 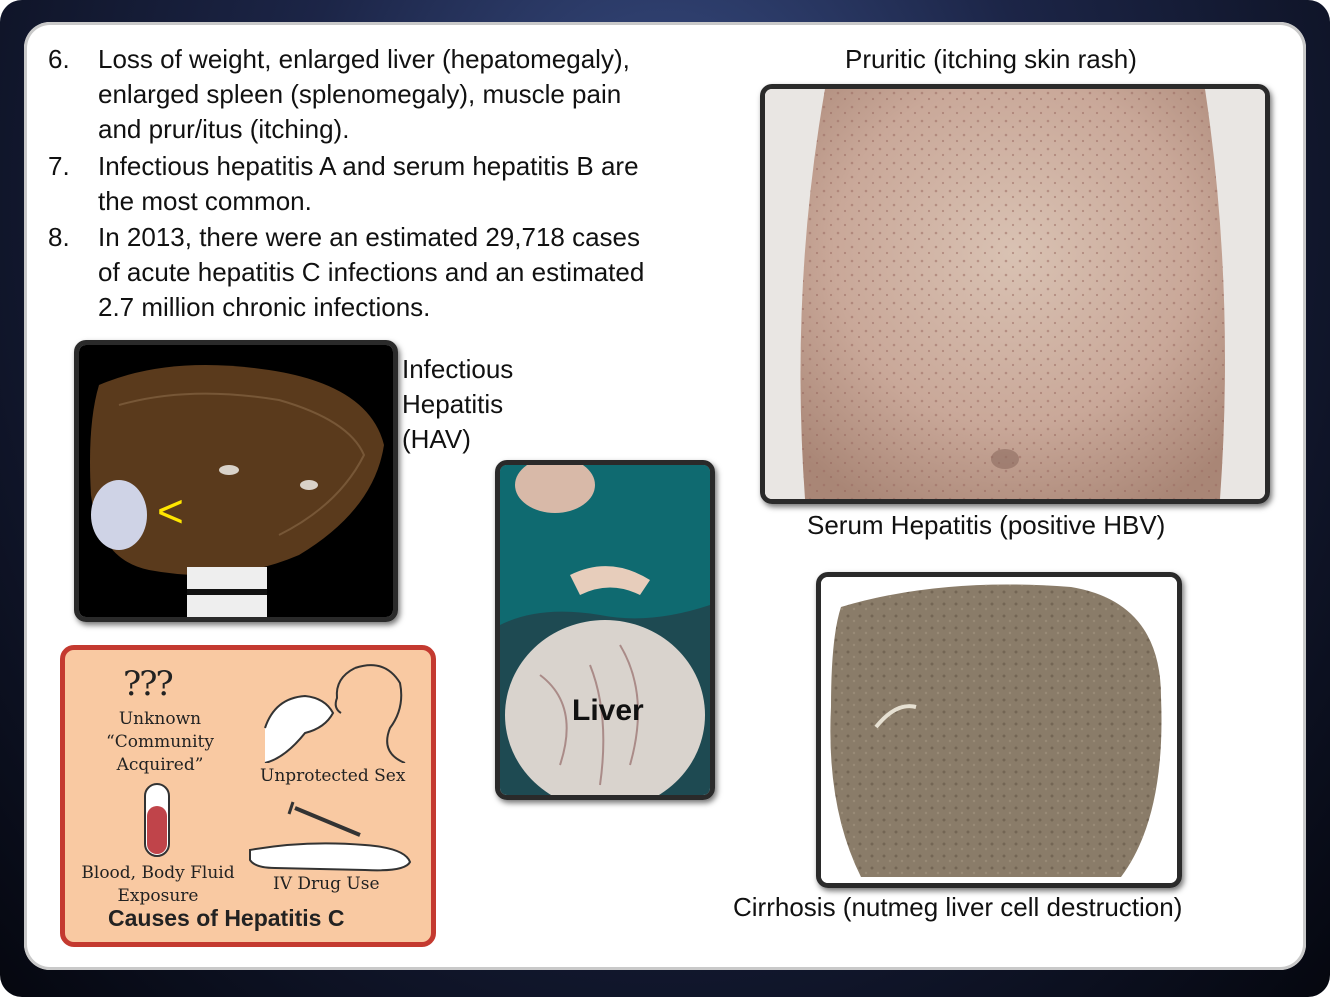 I want to click on bullet-line: the most common., so click(x=205, y=201).